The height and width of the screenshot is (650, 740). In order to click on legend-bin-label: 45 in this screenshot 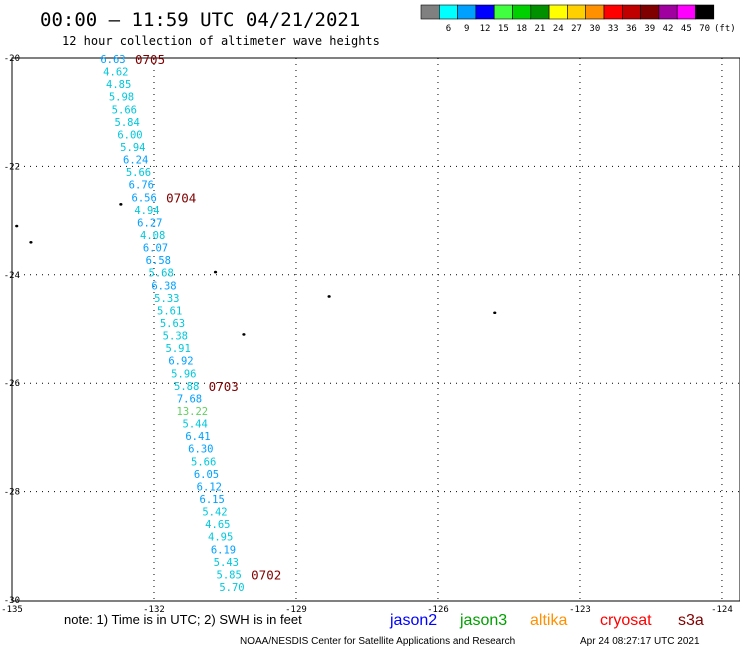, I will do `click(686, 29)`.